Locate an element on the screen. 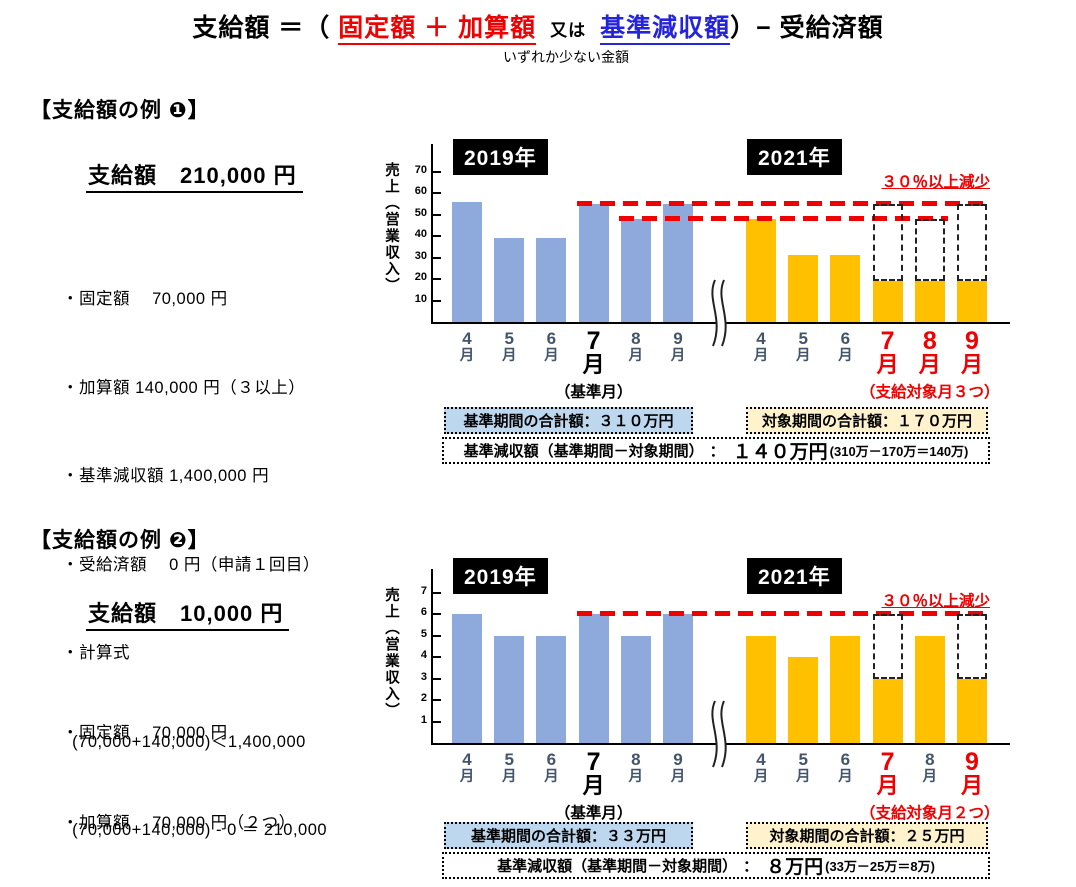  example-2-amount: 支給額 10,000 円 is located at coordinates (188, 613).